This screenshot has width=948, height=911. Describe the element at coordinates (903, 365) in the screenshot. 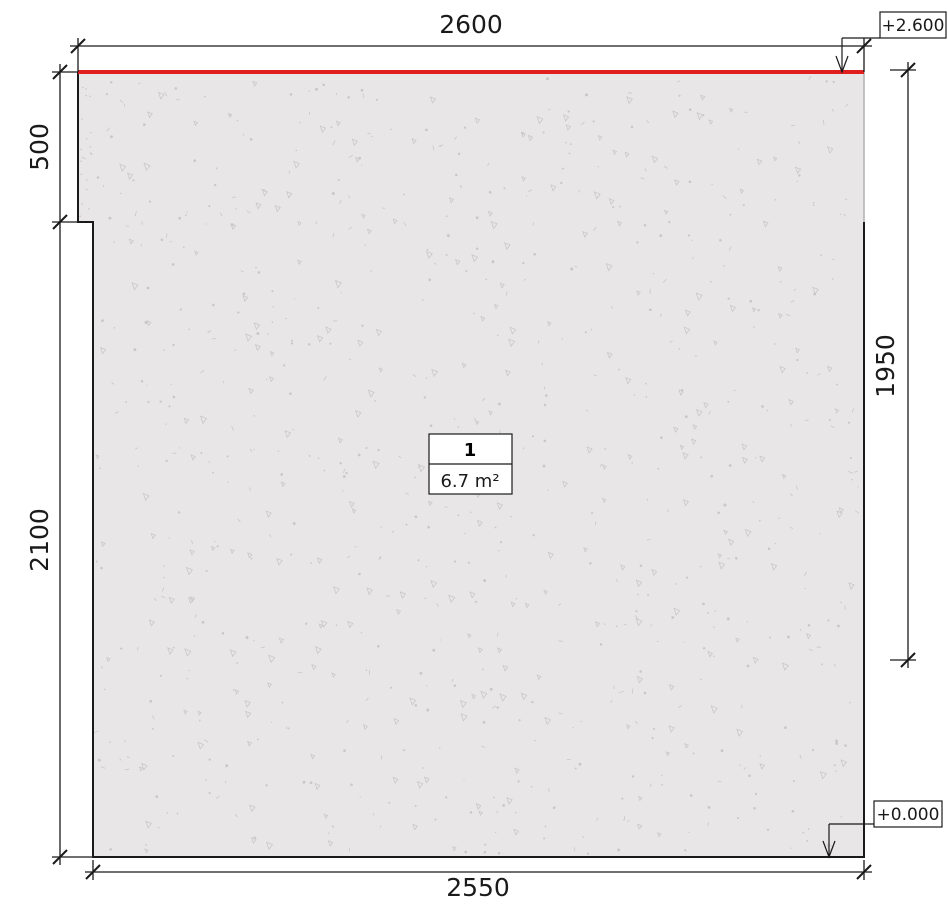

I see `dimension-right` at that location.